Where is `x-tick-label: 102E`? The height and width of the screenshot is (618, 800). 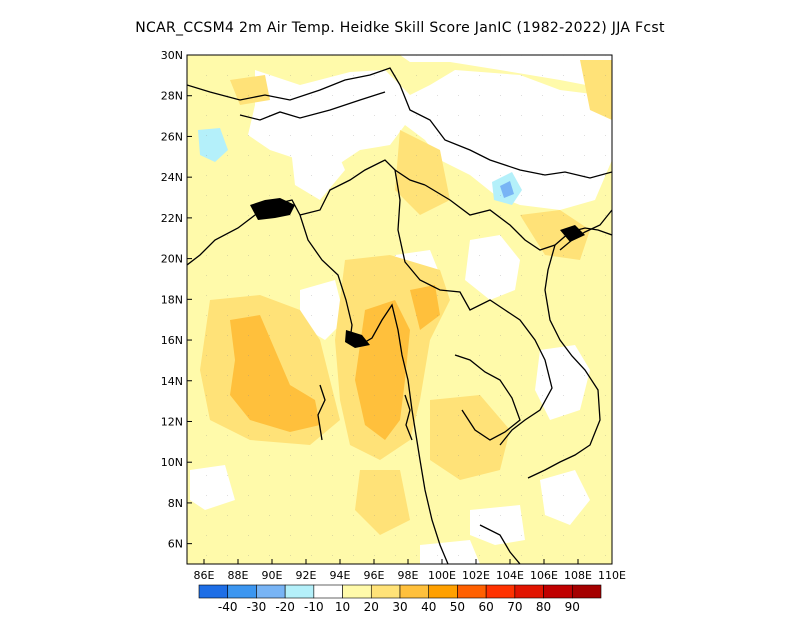
x-tick-label: 102E is located at coordinates (476, 575).